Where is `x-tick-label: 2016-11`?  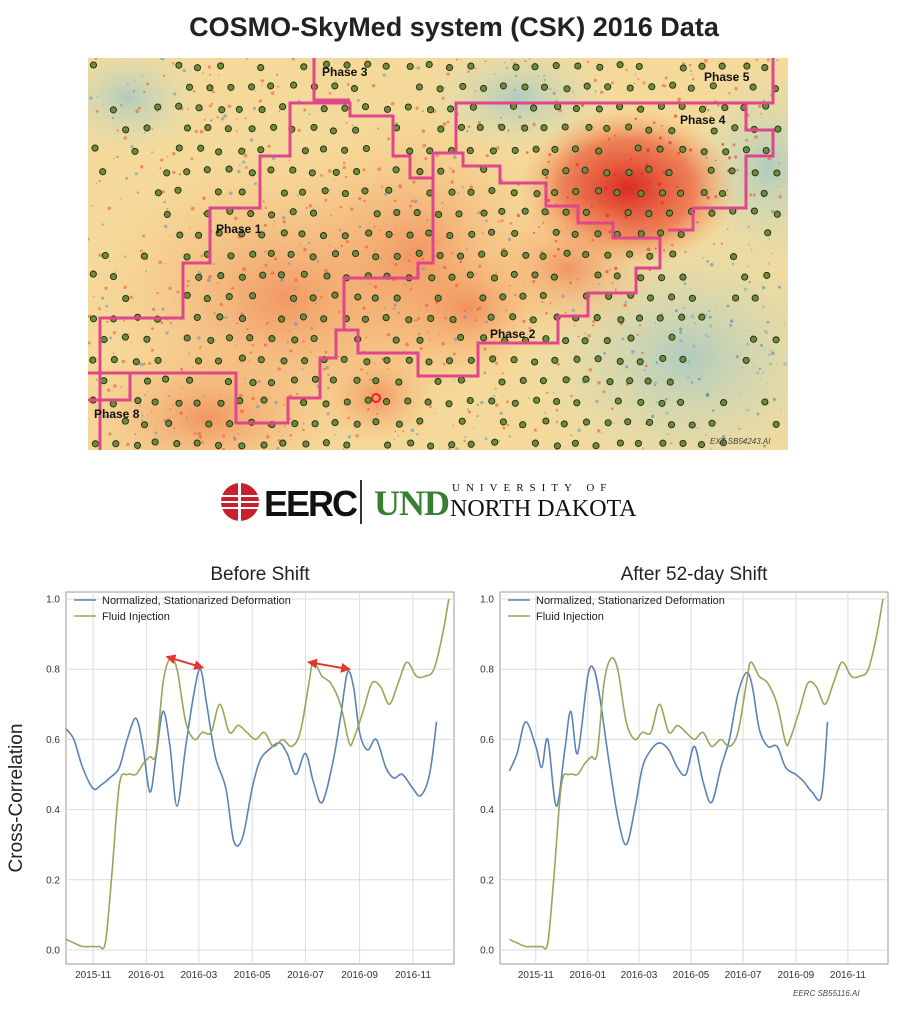 x-tick-label: 2016-11 is located at coordinates (413, 975).